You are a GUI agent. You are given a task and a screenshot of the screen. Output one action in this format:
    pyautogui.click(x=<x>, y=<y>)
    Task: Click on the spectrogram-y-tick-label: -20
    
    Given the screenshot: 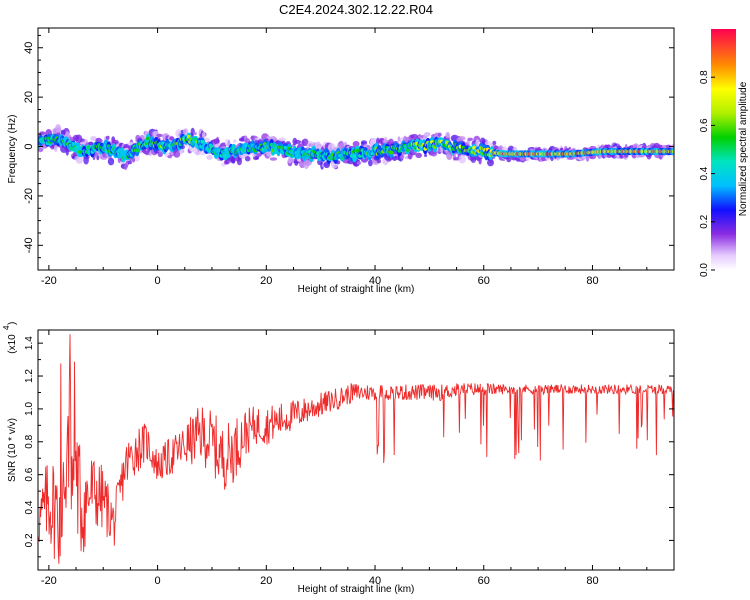 What is the action you would take?
    pyautogui.click(x=29, y=196)
    